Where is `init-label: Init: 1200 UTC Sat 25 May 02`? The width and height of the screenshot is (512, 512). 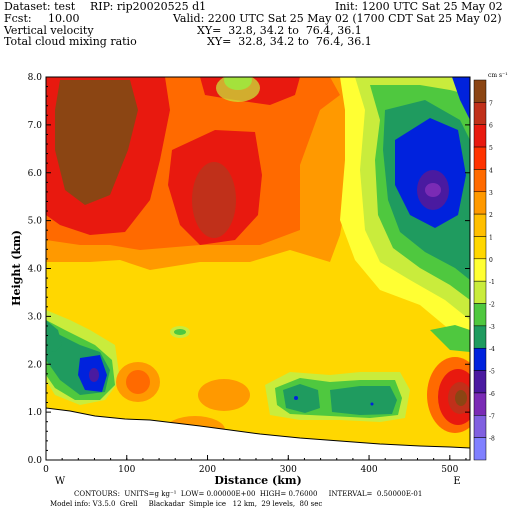 init-label: Init: 1200 UTC Sat 25 May 02 is located at coordinates (419, 6).